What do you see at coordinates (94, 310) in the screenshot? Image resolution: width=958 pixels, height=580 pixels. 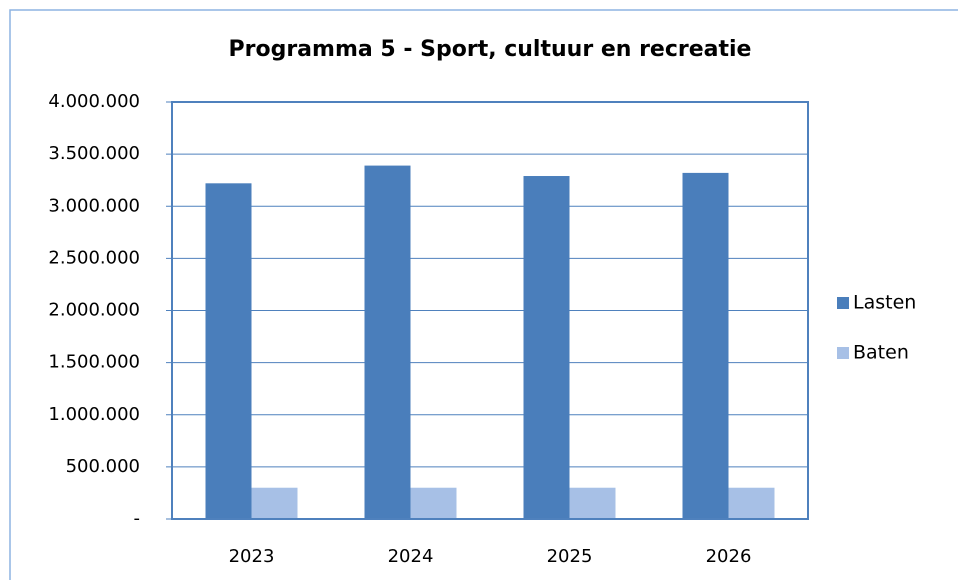 I see `y-tick-label: 2.000.000` at bounding box center [94, 310].